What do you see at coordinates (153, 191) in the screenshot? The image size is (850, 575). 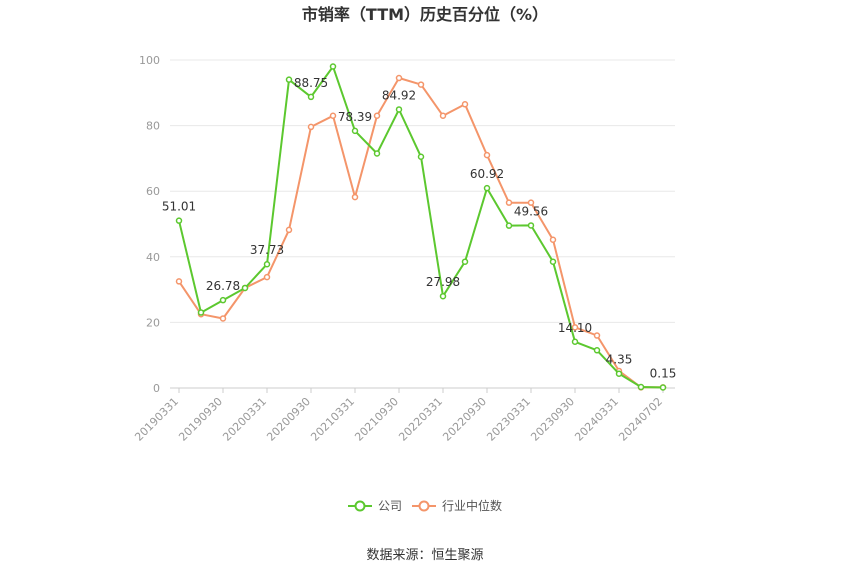 I see `y-tick-label: 60` at bounding box center [153, 191].